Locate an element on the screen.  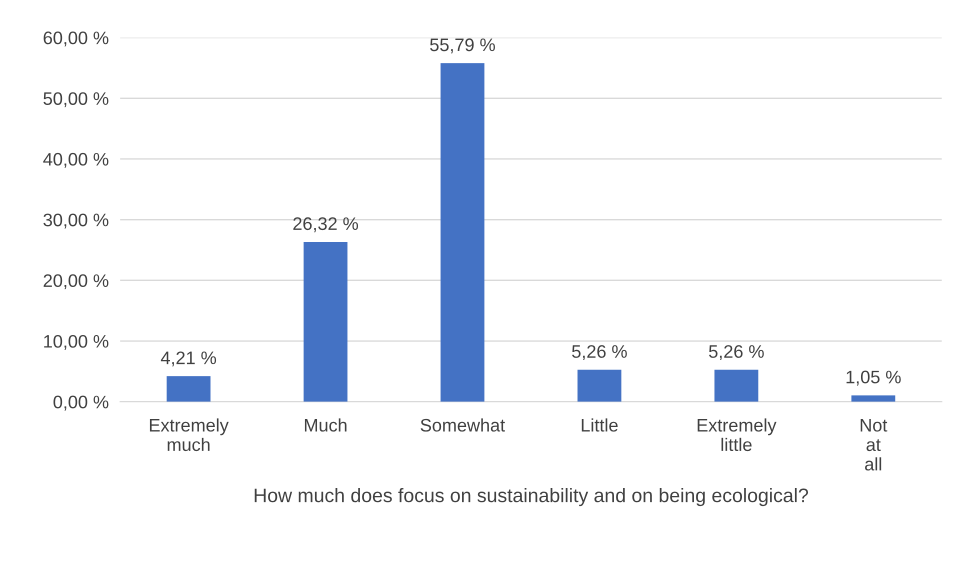
data-label: 1,05 % is located at coordinates (873, 378).